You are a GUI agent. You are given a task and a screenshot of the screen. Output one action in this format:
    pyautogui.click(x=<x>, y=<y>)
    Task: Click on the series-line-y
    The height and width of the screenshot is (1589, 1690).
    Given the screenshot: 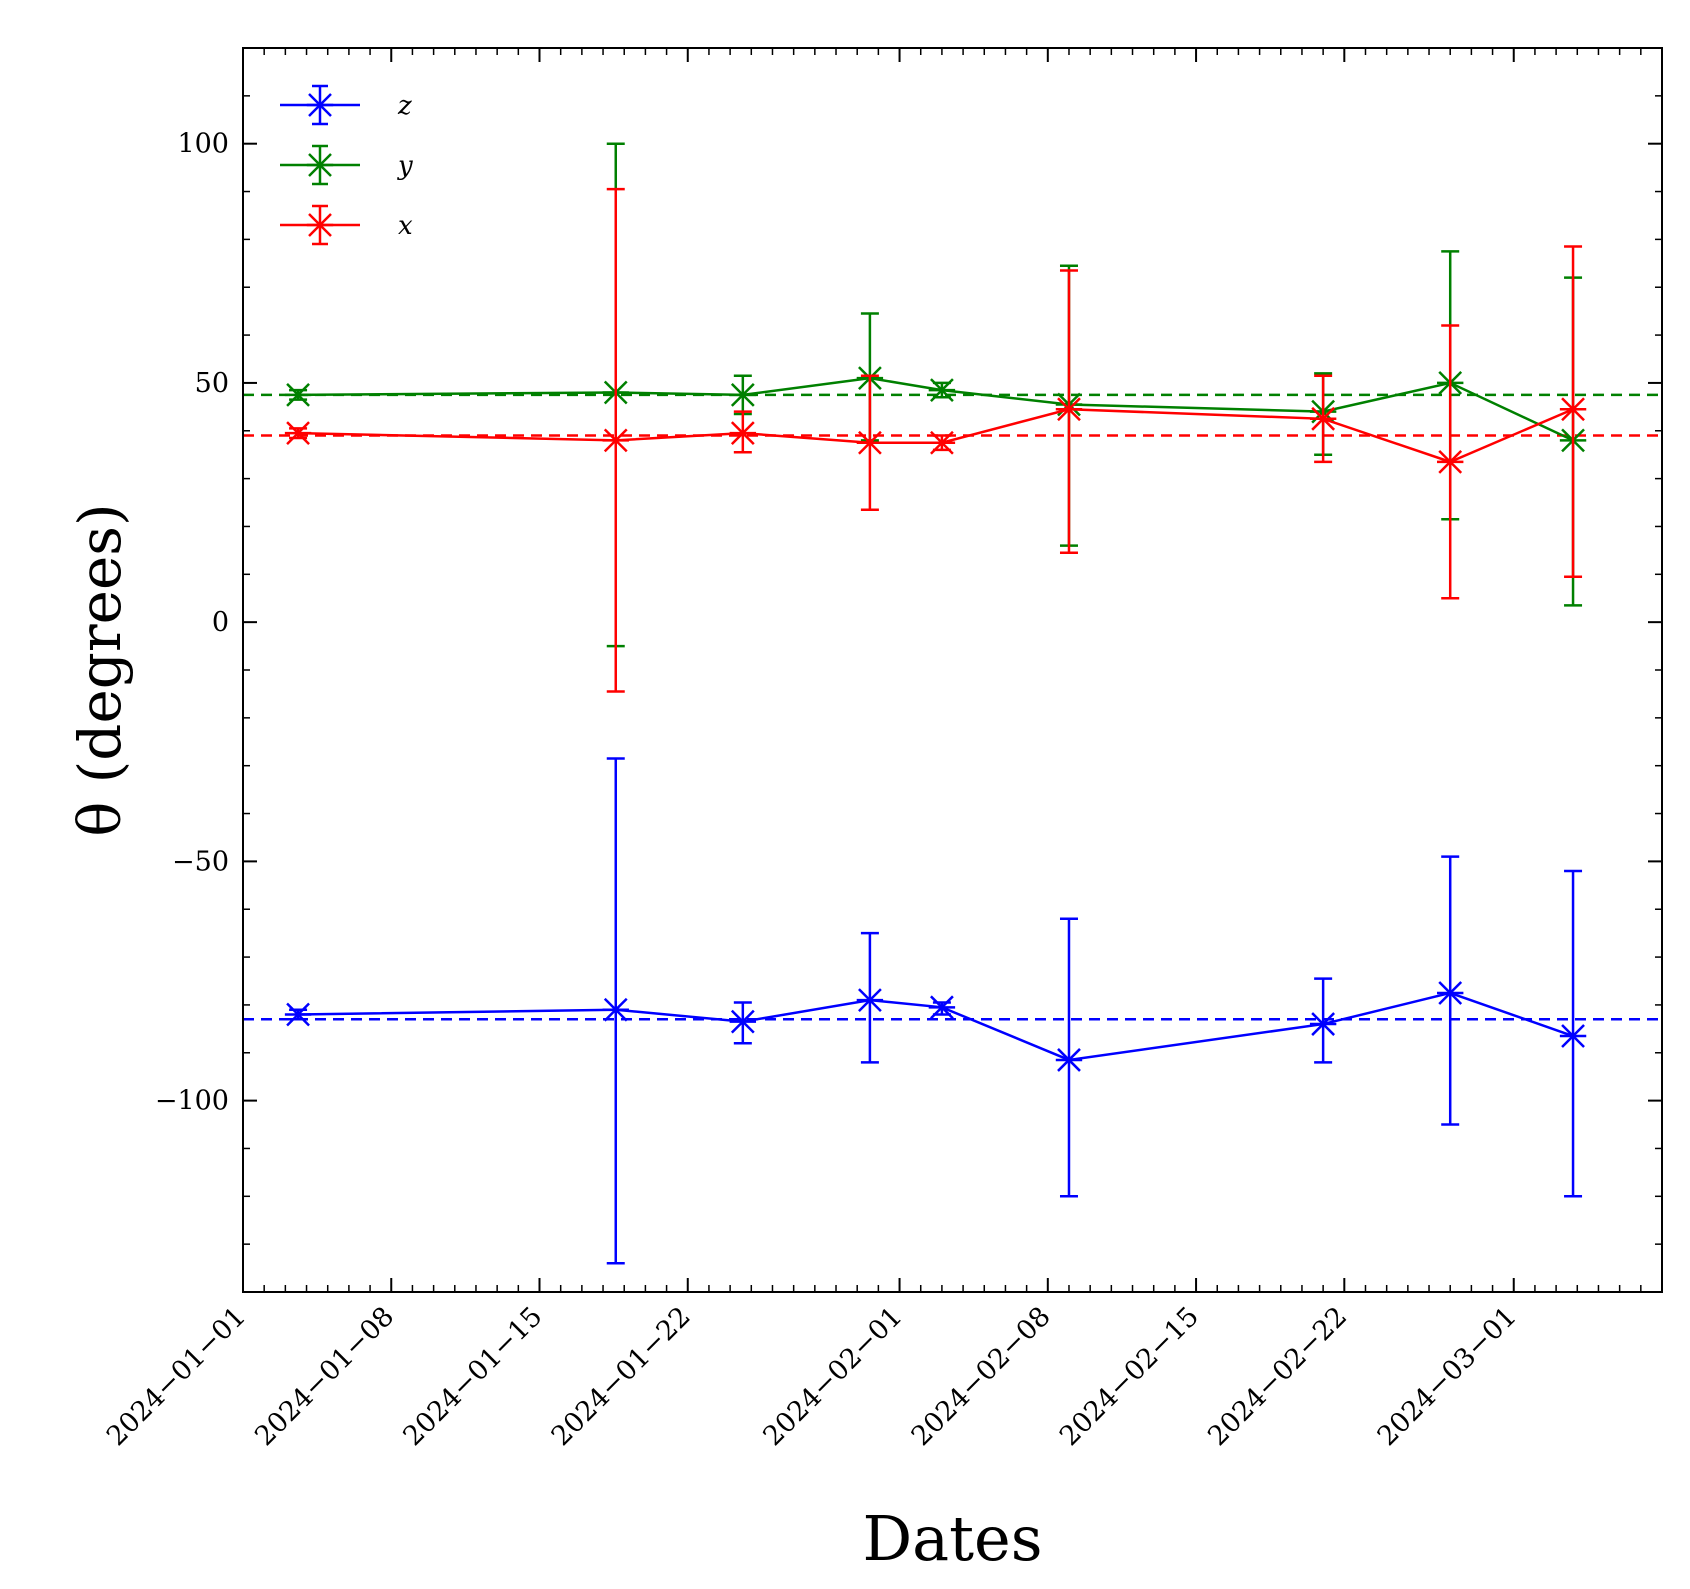 What is the action you would take?
    pyautogui.click(x=936, y=409)
    